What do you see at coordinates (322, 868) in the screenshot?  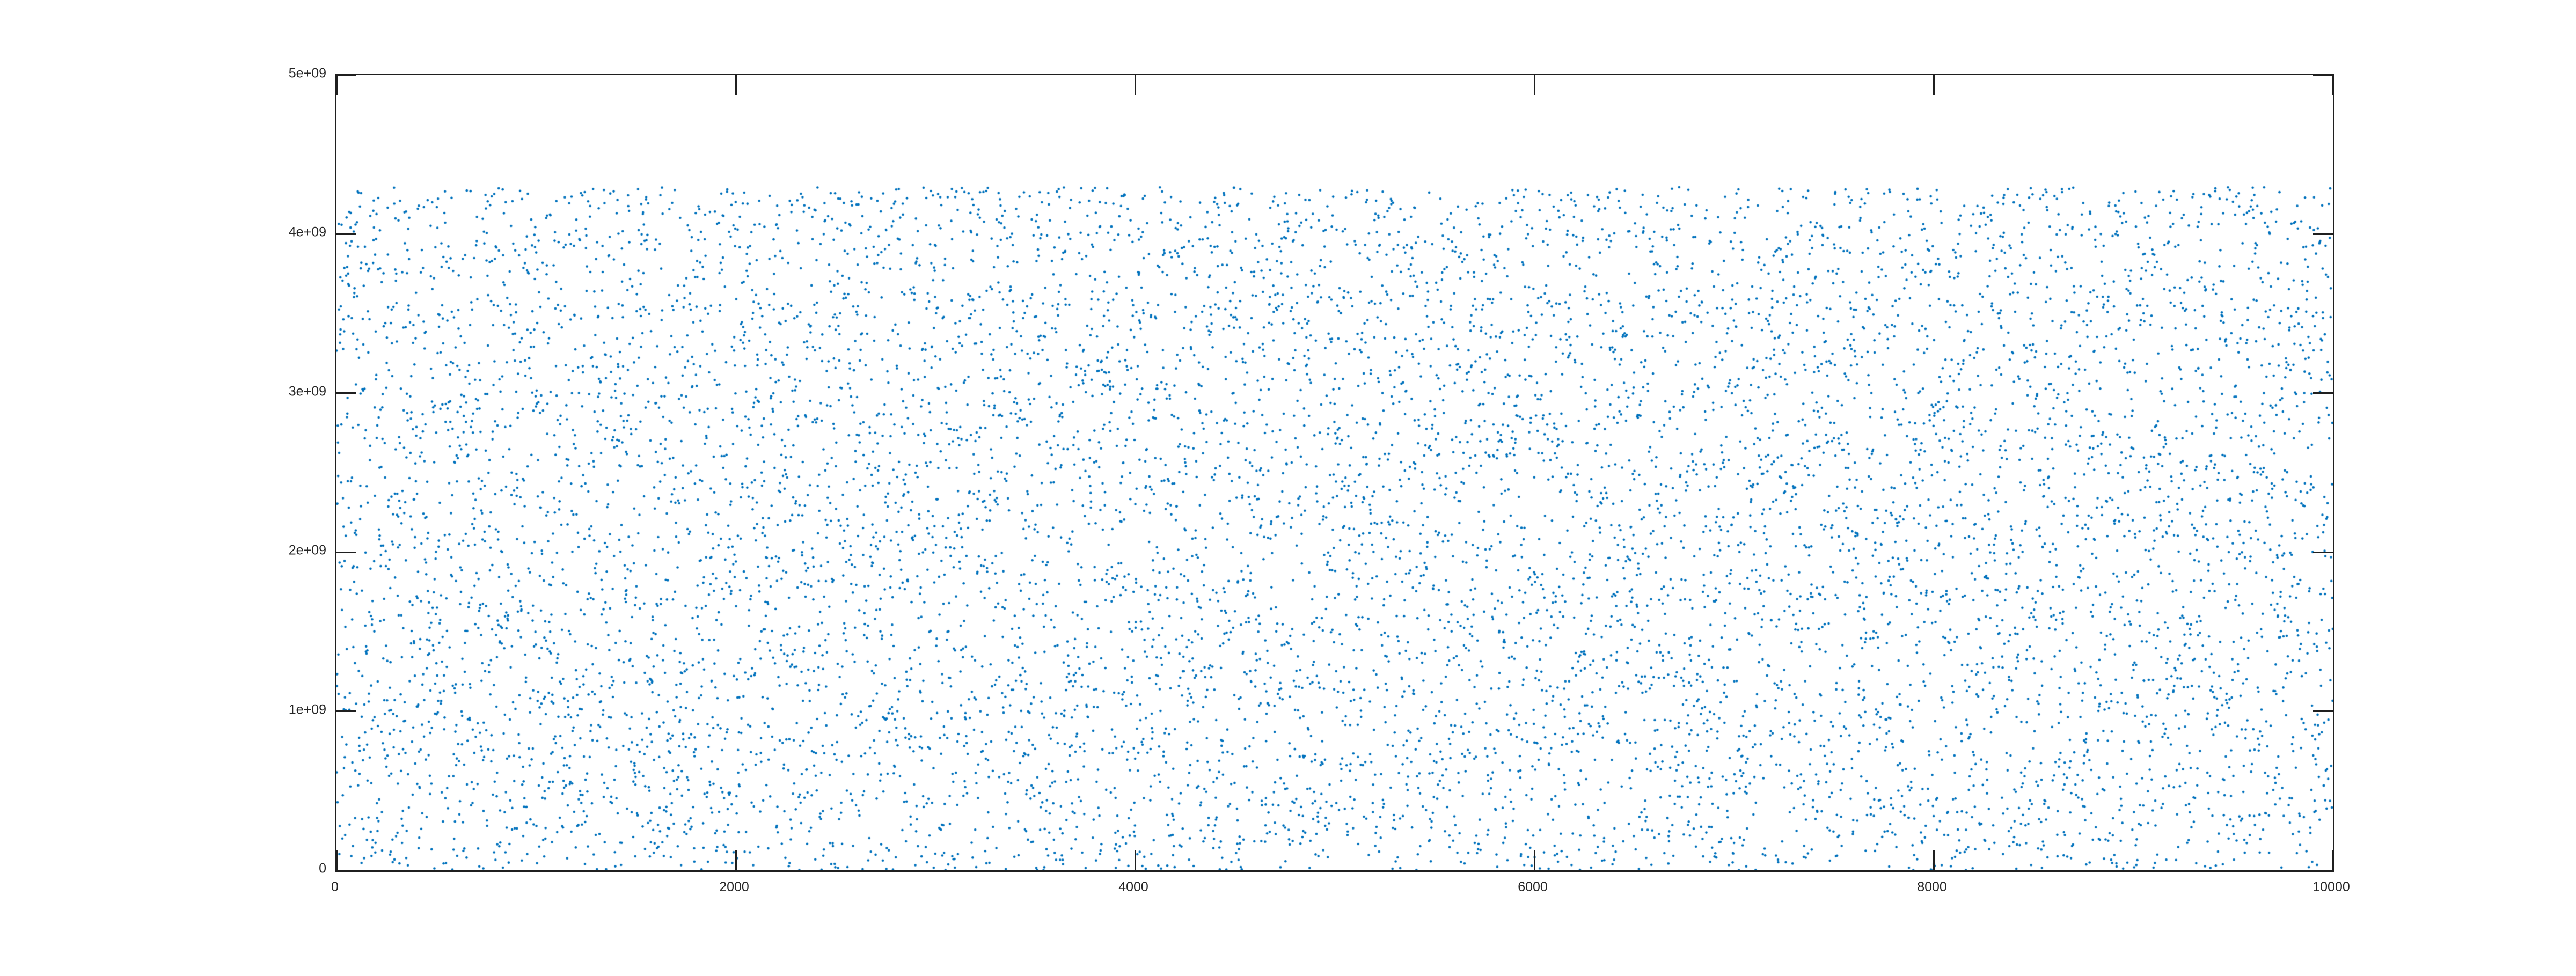 I see `y-tick-label: 0` at bounding box center [322, 868].